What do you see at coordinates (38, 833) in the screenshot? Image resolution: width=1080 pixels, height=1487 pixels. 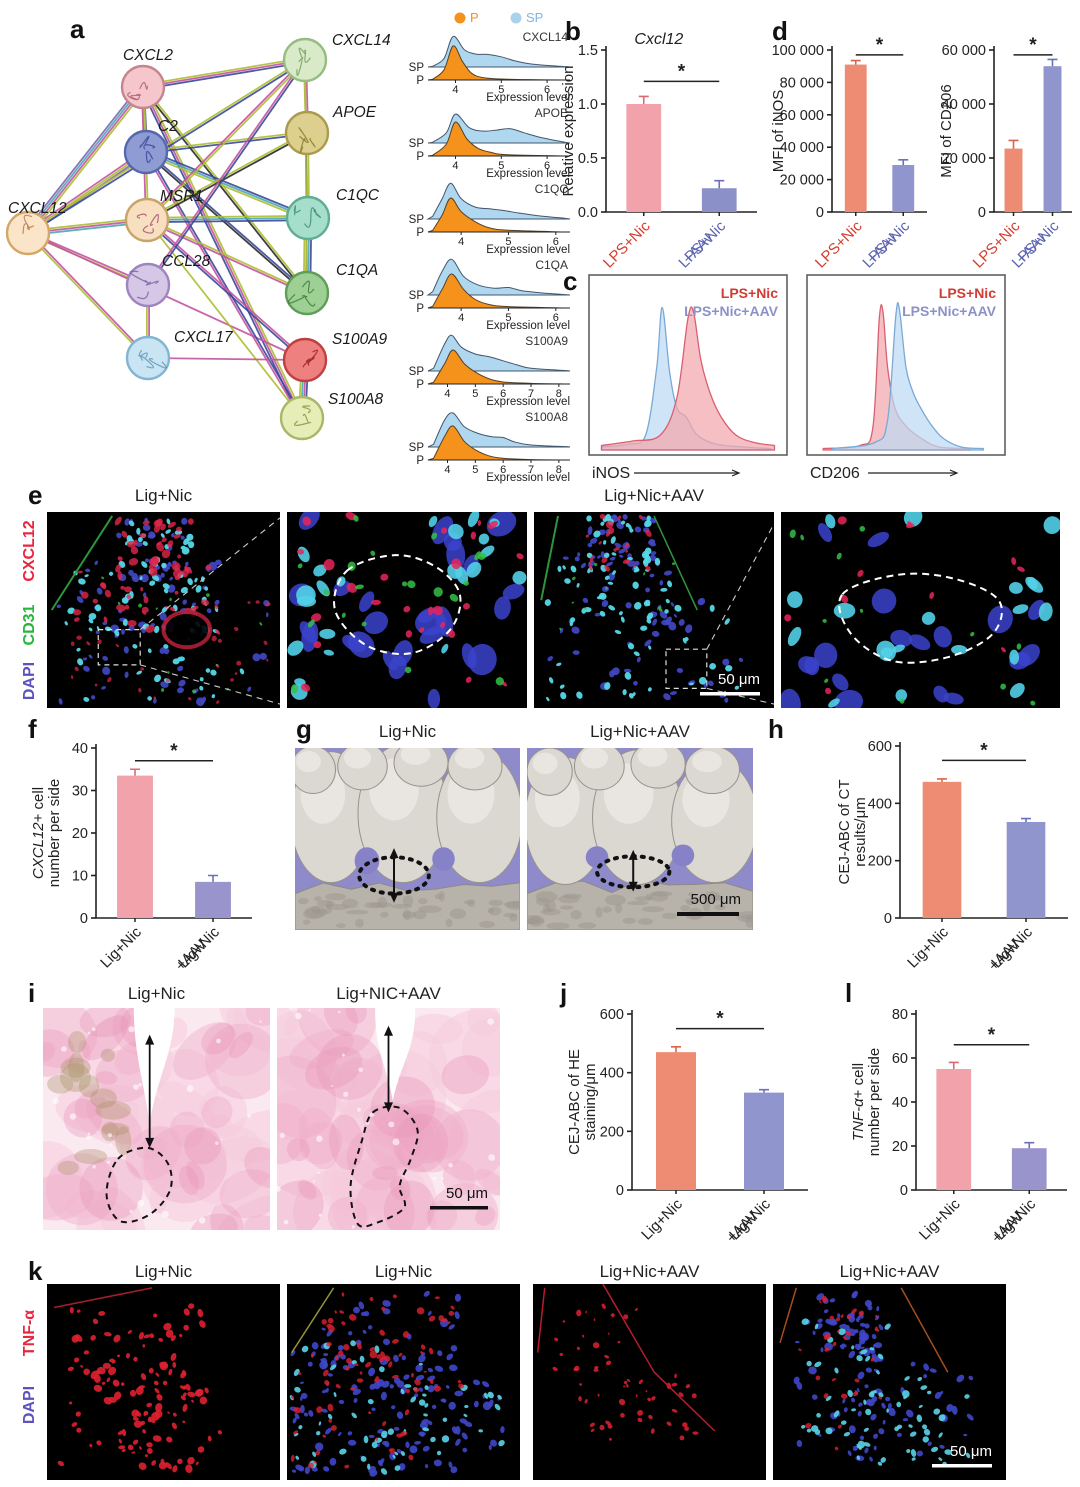 I see `svg-text: CXCL12+ cell` at bounding box center [38, 833].